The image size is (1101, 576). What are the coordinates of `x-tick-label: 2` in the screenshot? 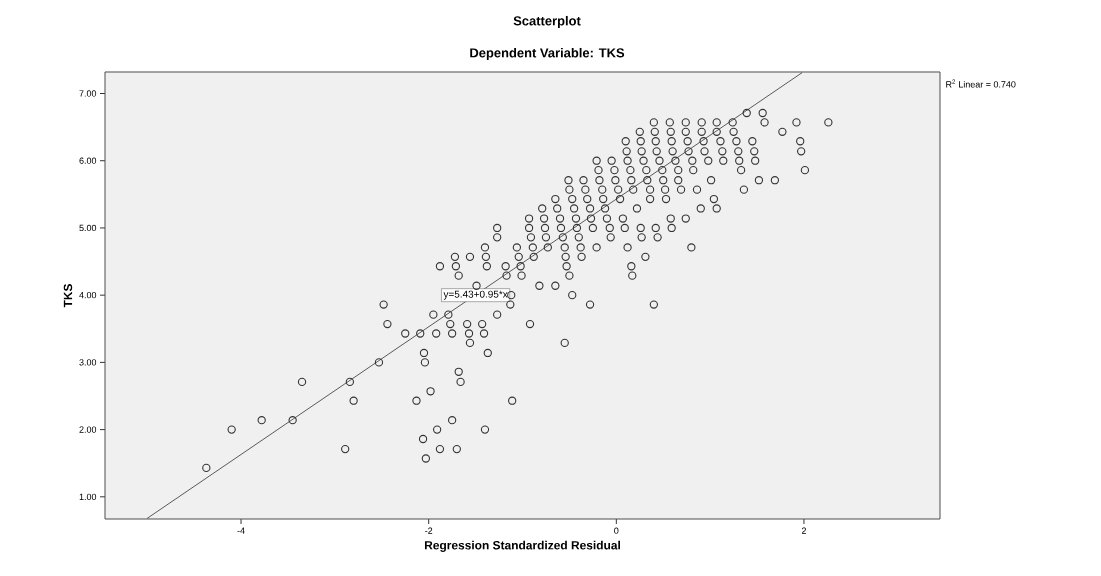 It's located at (803, 530).